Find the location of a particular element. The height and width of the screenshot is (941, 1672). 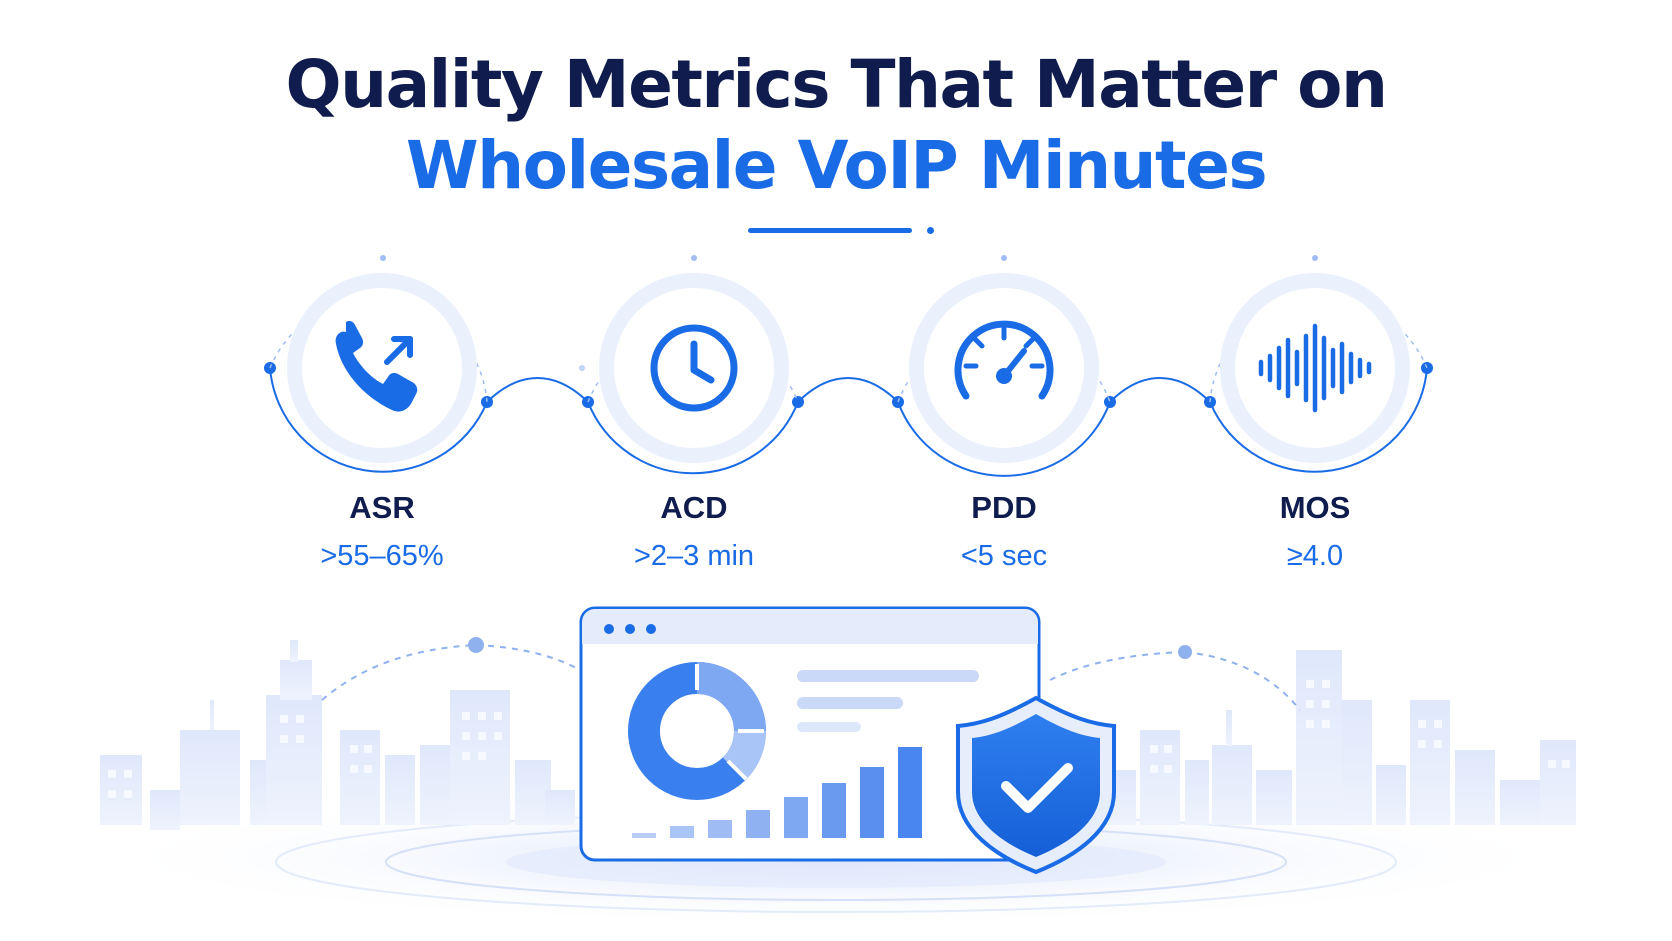

metric-circle-mos is located at coordinates (1318, 364).